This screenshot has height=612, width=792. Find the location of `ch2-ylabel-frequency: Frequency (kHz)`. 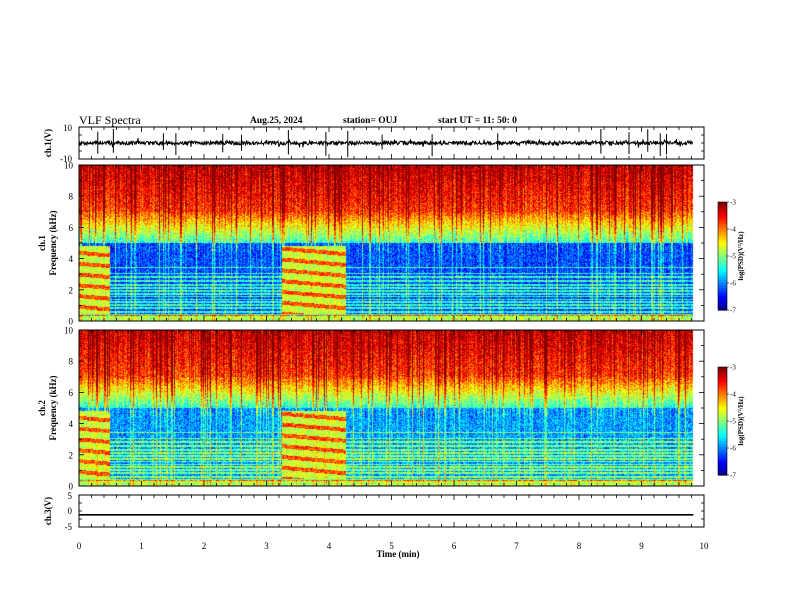

ch2-ylabel-frequency: Frequency (kHz) is located at coordinates (53, 407).